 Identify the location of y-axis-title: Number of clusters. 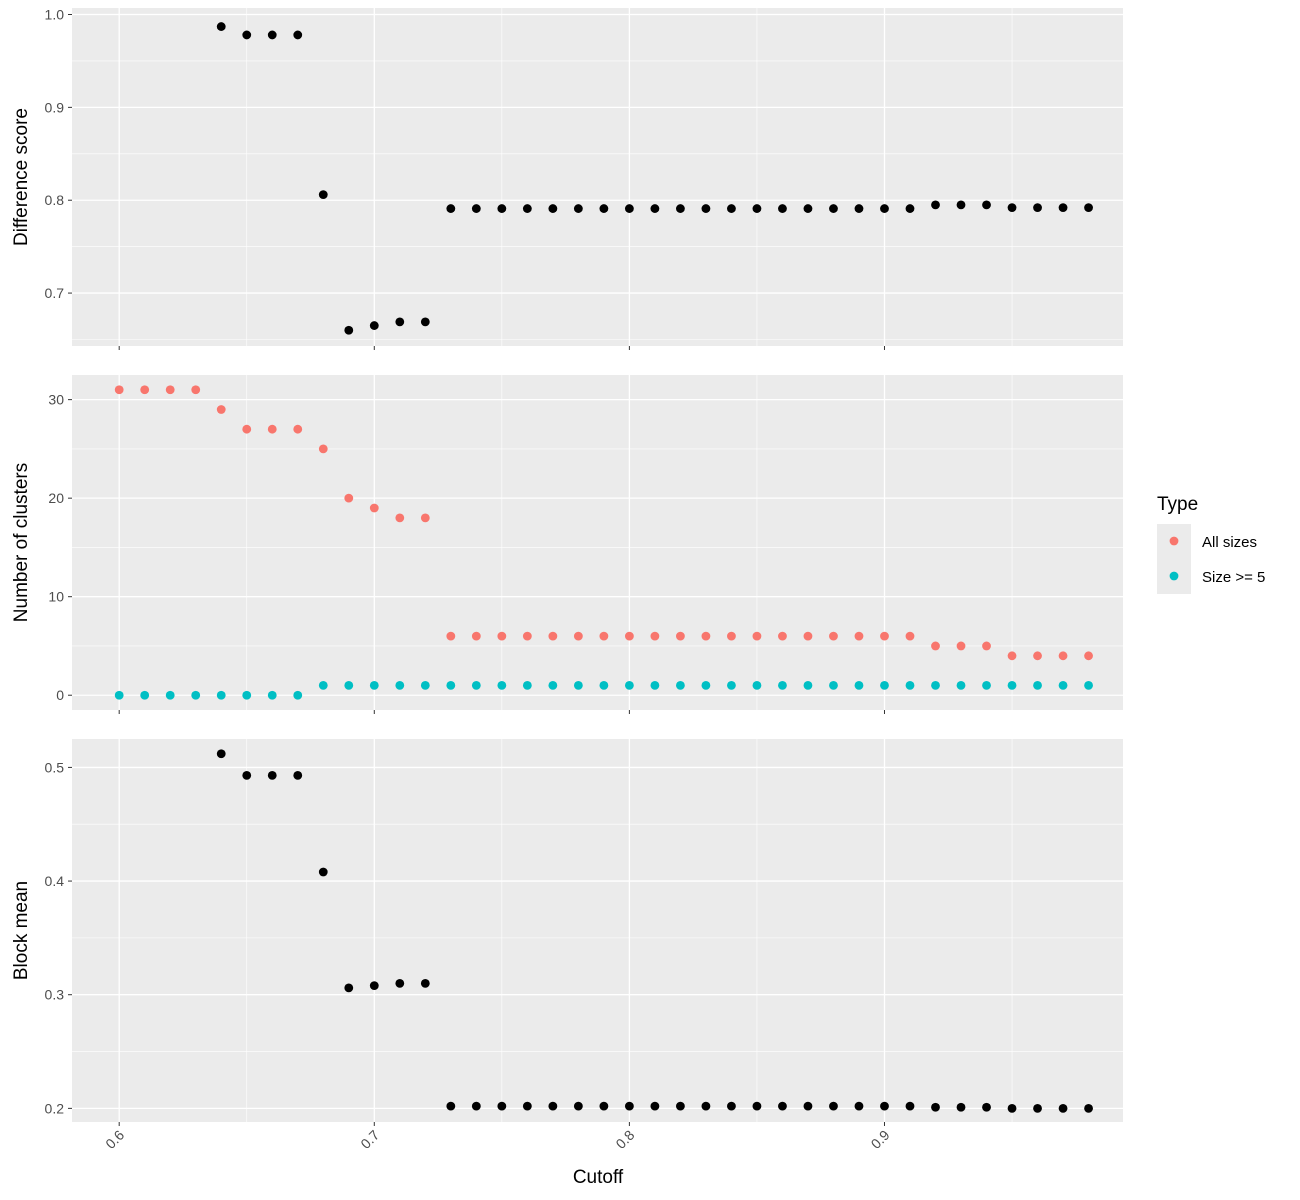
(21, 542).